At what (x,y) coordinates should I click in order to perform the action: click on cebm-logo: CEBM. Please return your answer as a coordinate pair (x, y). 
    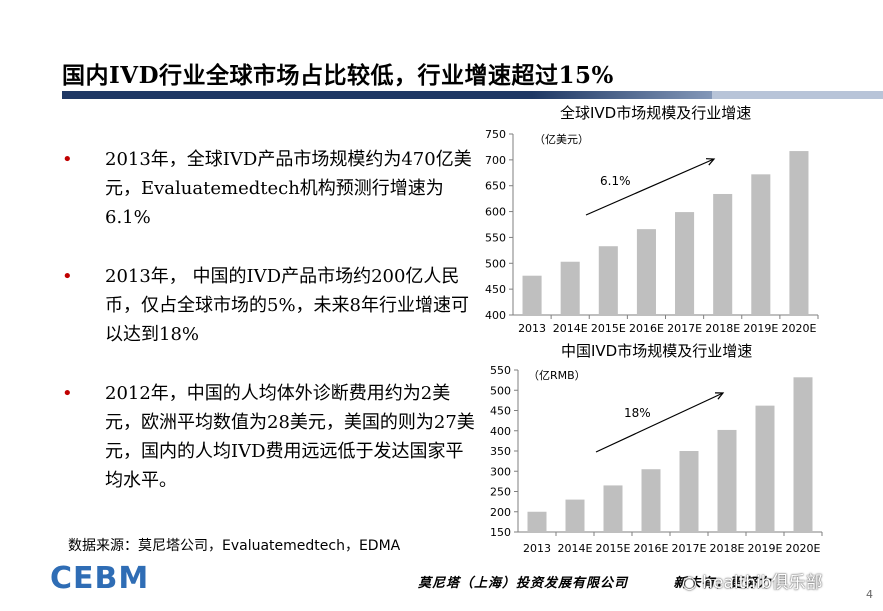
    Looking at the image, I should click on (99, 577).